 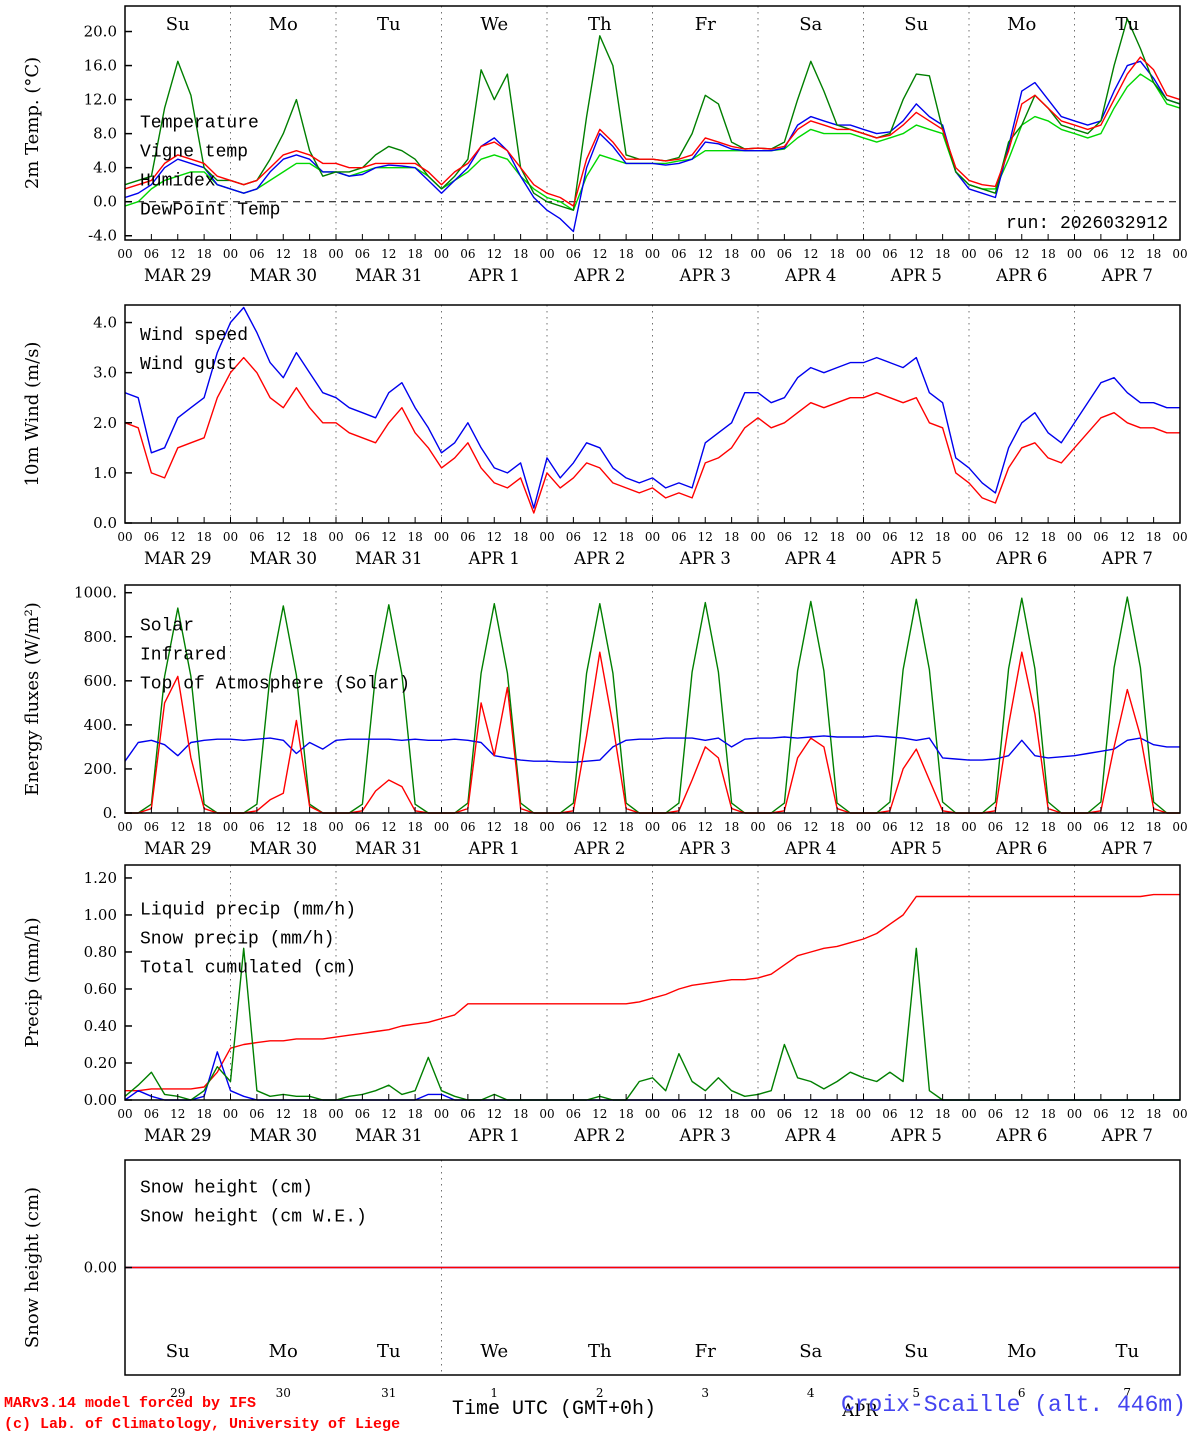 I want to click on date-number-label: 1, so click(x=494, y=1393).